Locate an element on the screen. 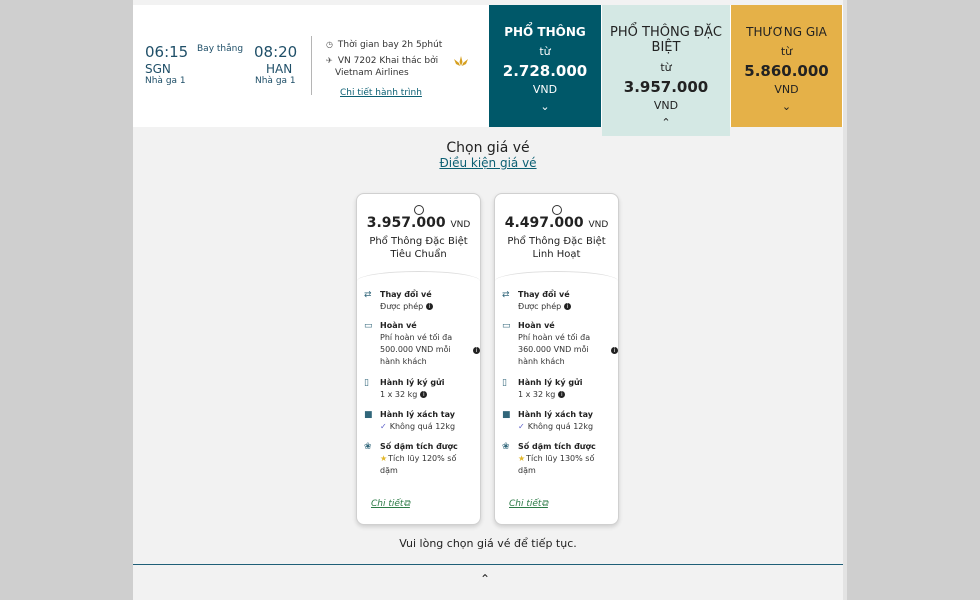  arrive-code: HAN is located at coordinates (279, 69).